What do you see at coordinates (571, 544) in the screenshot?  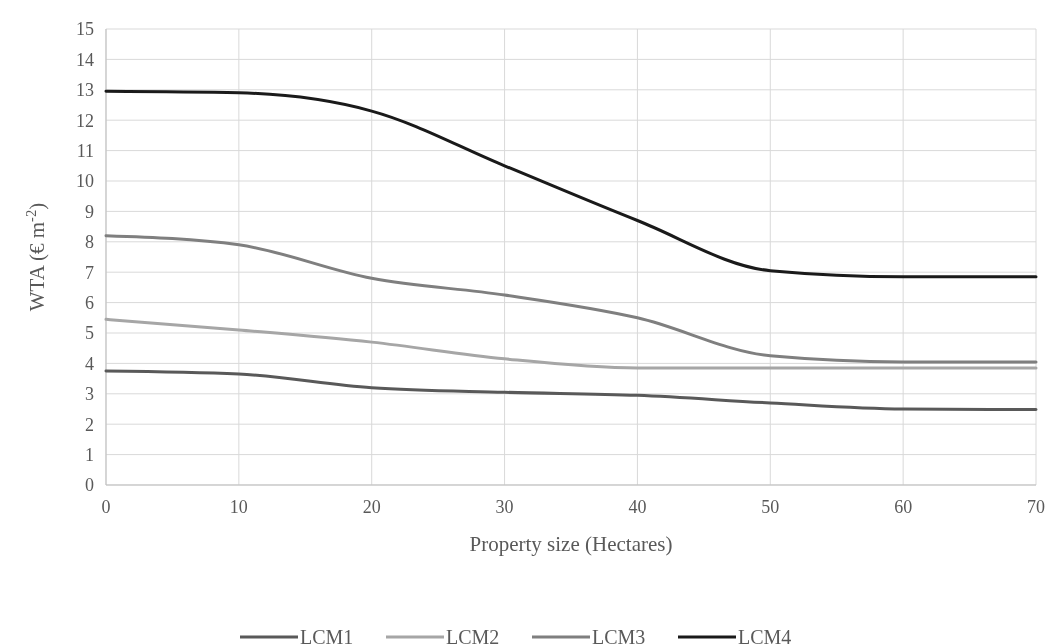 I see `x-axis-title: Property size (Hectares)` at bounding box center [571, 544].